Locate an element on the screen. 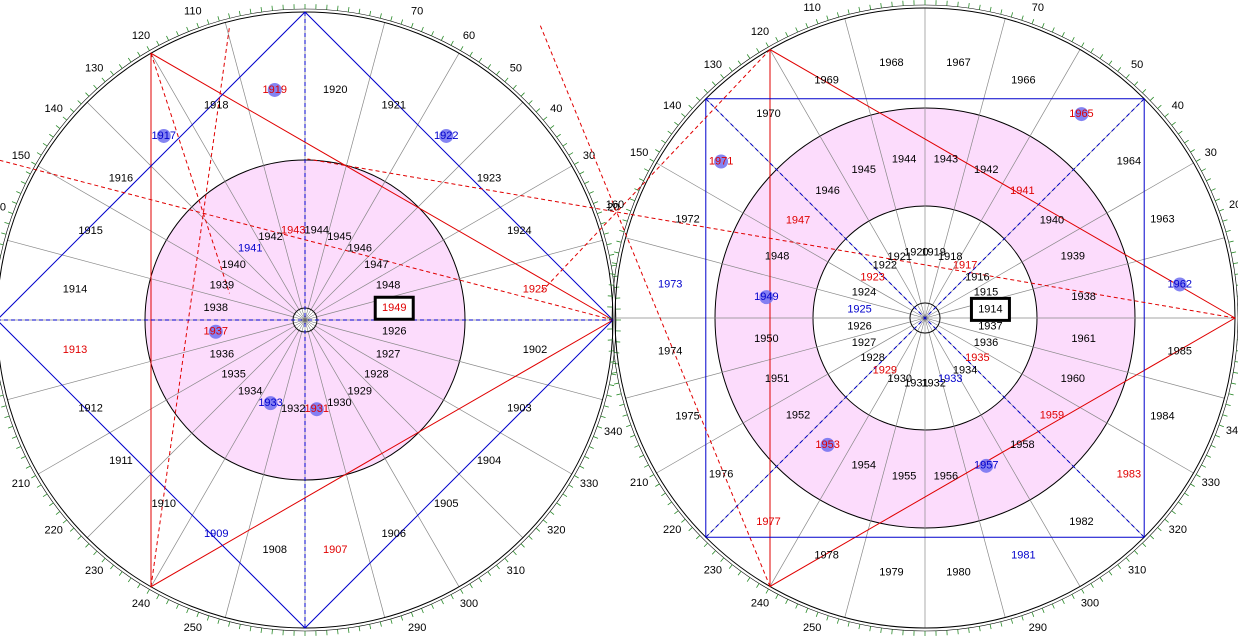  year-label: 1950 is located at coordinates (766, 339).